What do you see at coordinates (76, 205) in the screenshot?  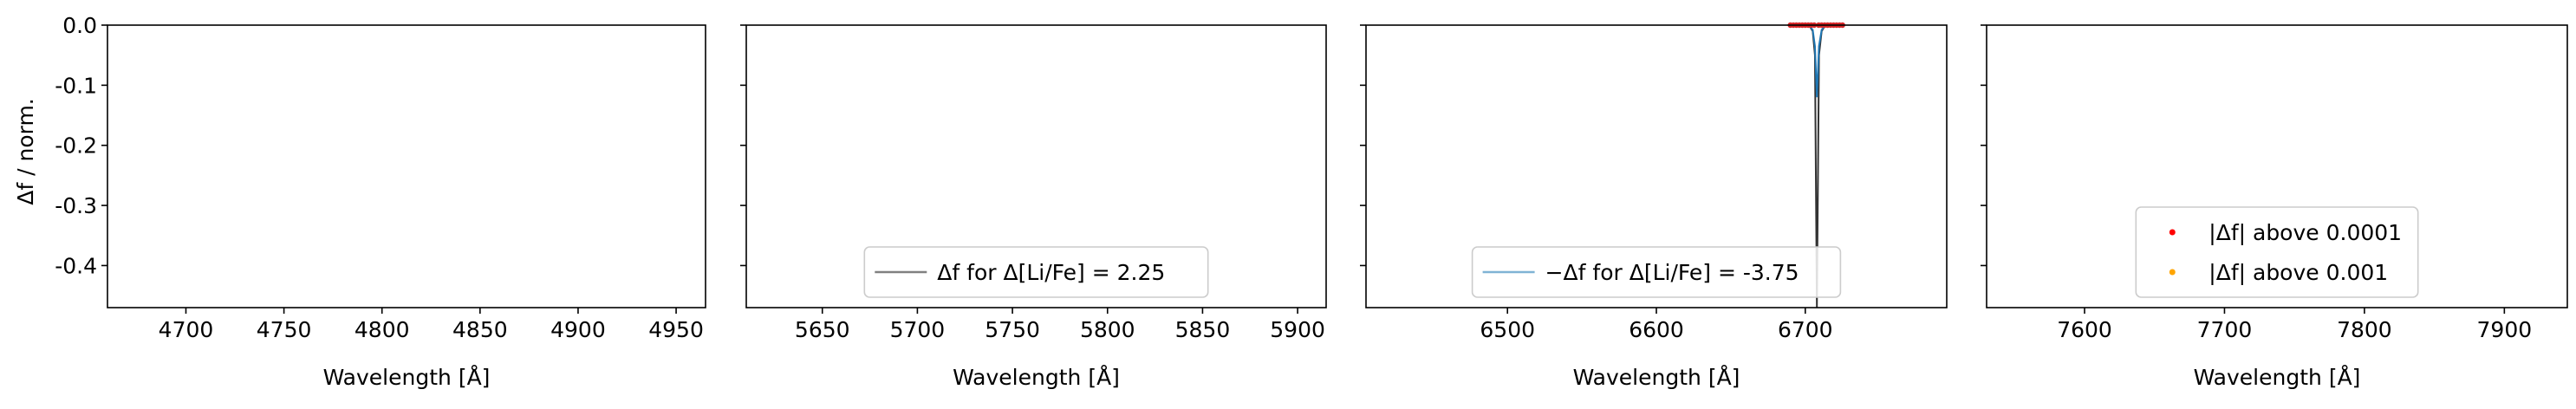 I see `y-tick-label: -0.3` at bounding box center [76, 205].